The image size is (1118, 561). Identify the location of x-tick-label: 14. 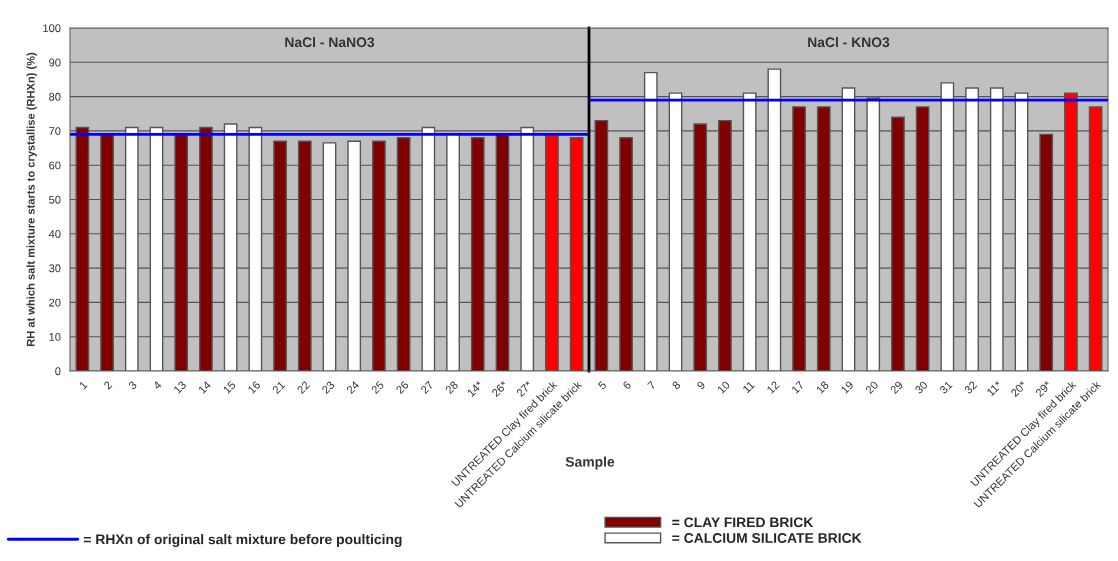
(205, 387).